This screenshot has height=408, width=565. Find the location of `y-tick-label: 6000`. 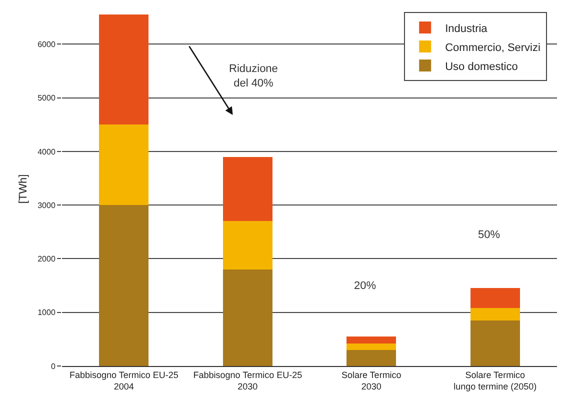

y-tick-label: 6000 is located at coordinates (47, 44).